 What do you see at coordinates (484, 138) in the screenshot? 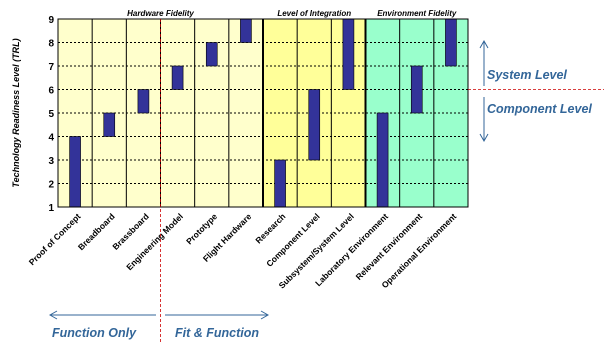
I see `arrow-head-down-icon` at bounding box center [484, 138].